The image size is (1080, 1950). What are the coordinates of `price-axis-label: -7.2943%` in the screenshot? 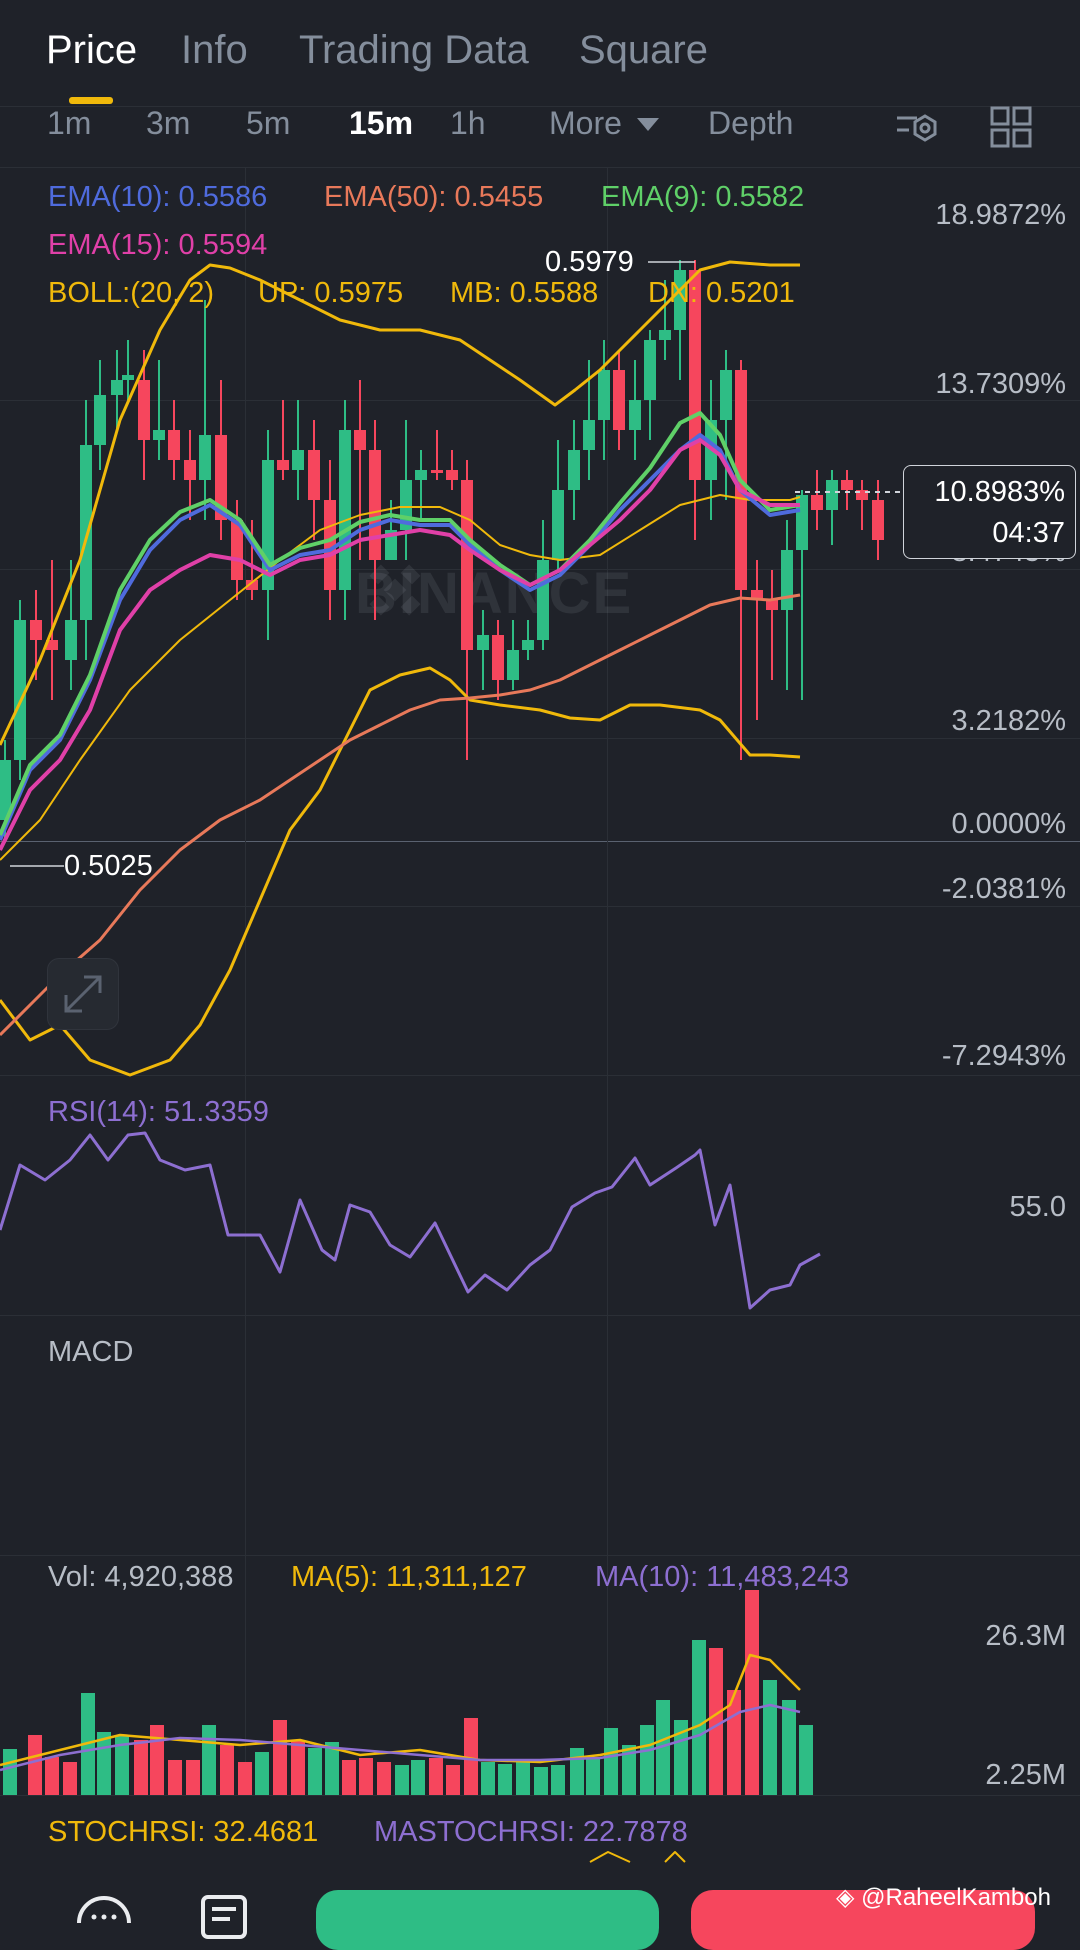 It's located at (1003, 1056).